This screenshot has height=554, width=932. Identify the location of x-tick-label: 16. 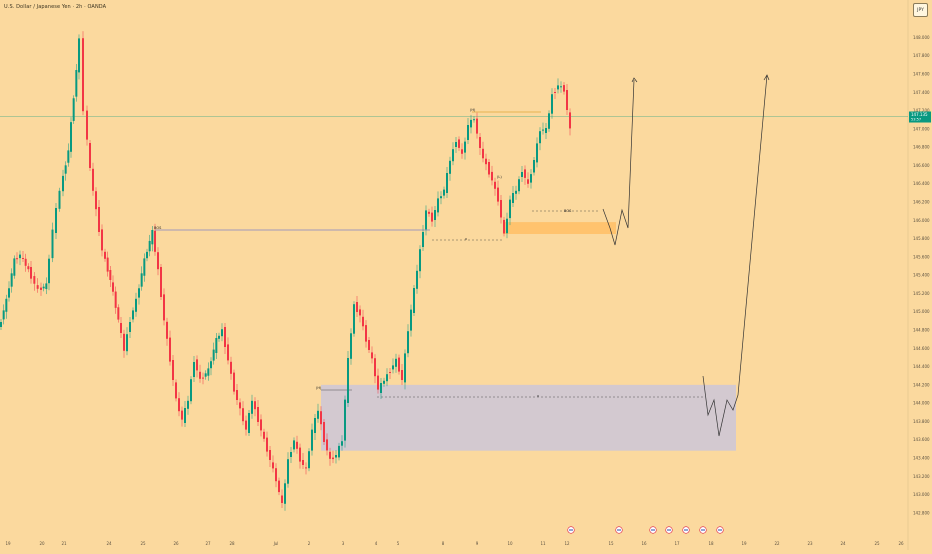
(644, 543).